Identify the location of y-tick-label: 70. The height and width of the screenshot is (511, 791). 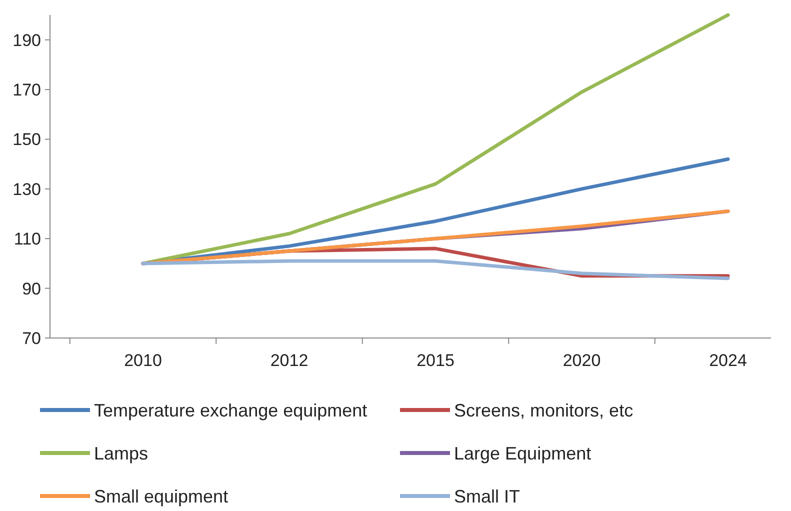
(31, 338).